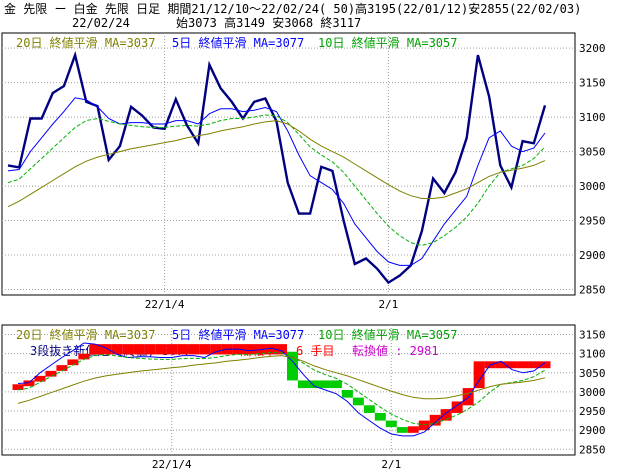 The height and width of the screenshot is (475, 624). Describe the element at coordinates (388, 304) in the screenshot. I see `price-x-tick-label: 2/1` at that location.